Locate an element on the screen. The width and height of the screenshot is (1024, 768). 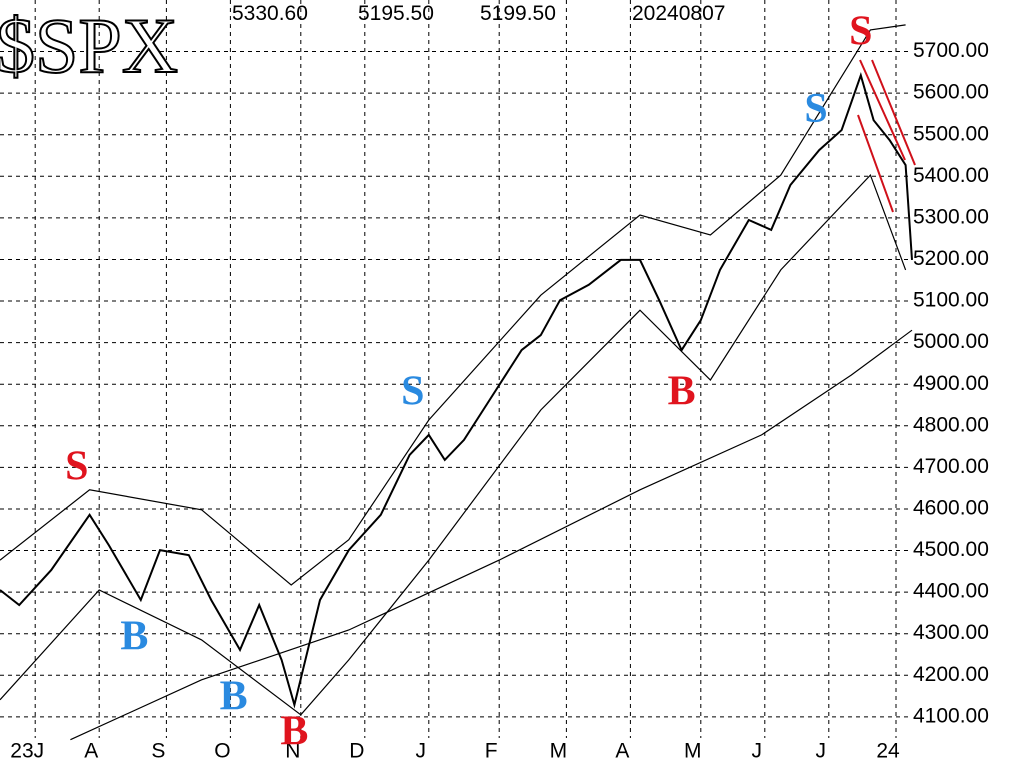
y-tick-label: 4600.00 is located at coordinates (951, 507).